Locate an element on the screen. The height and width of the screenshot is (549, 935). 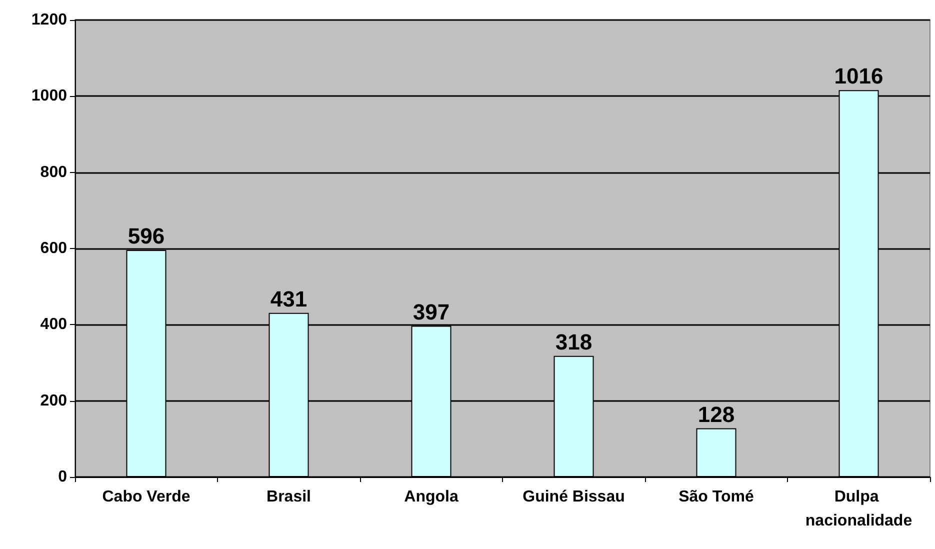
data-label: 596 is located at coordinates (146, 236).